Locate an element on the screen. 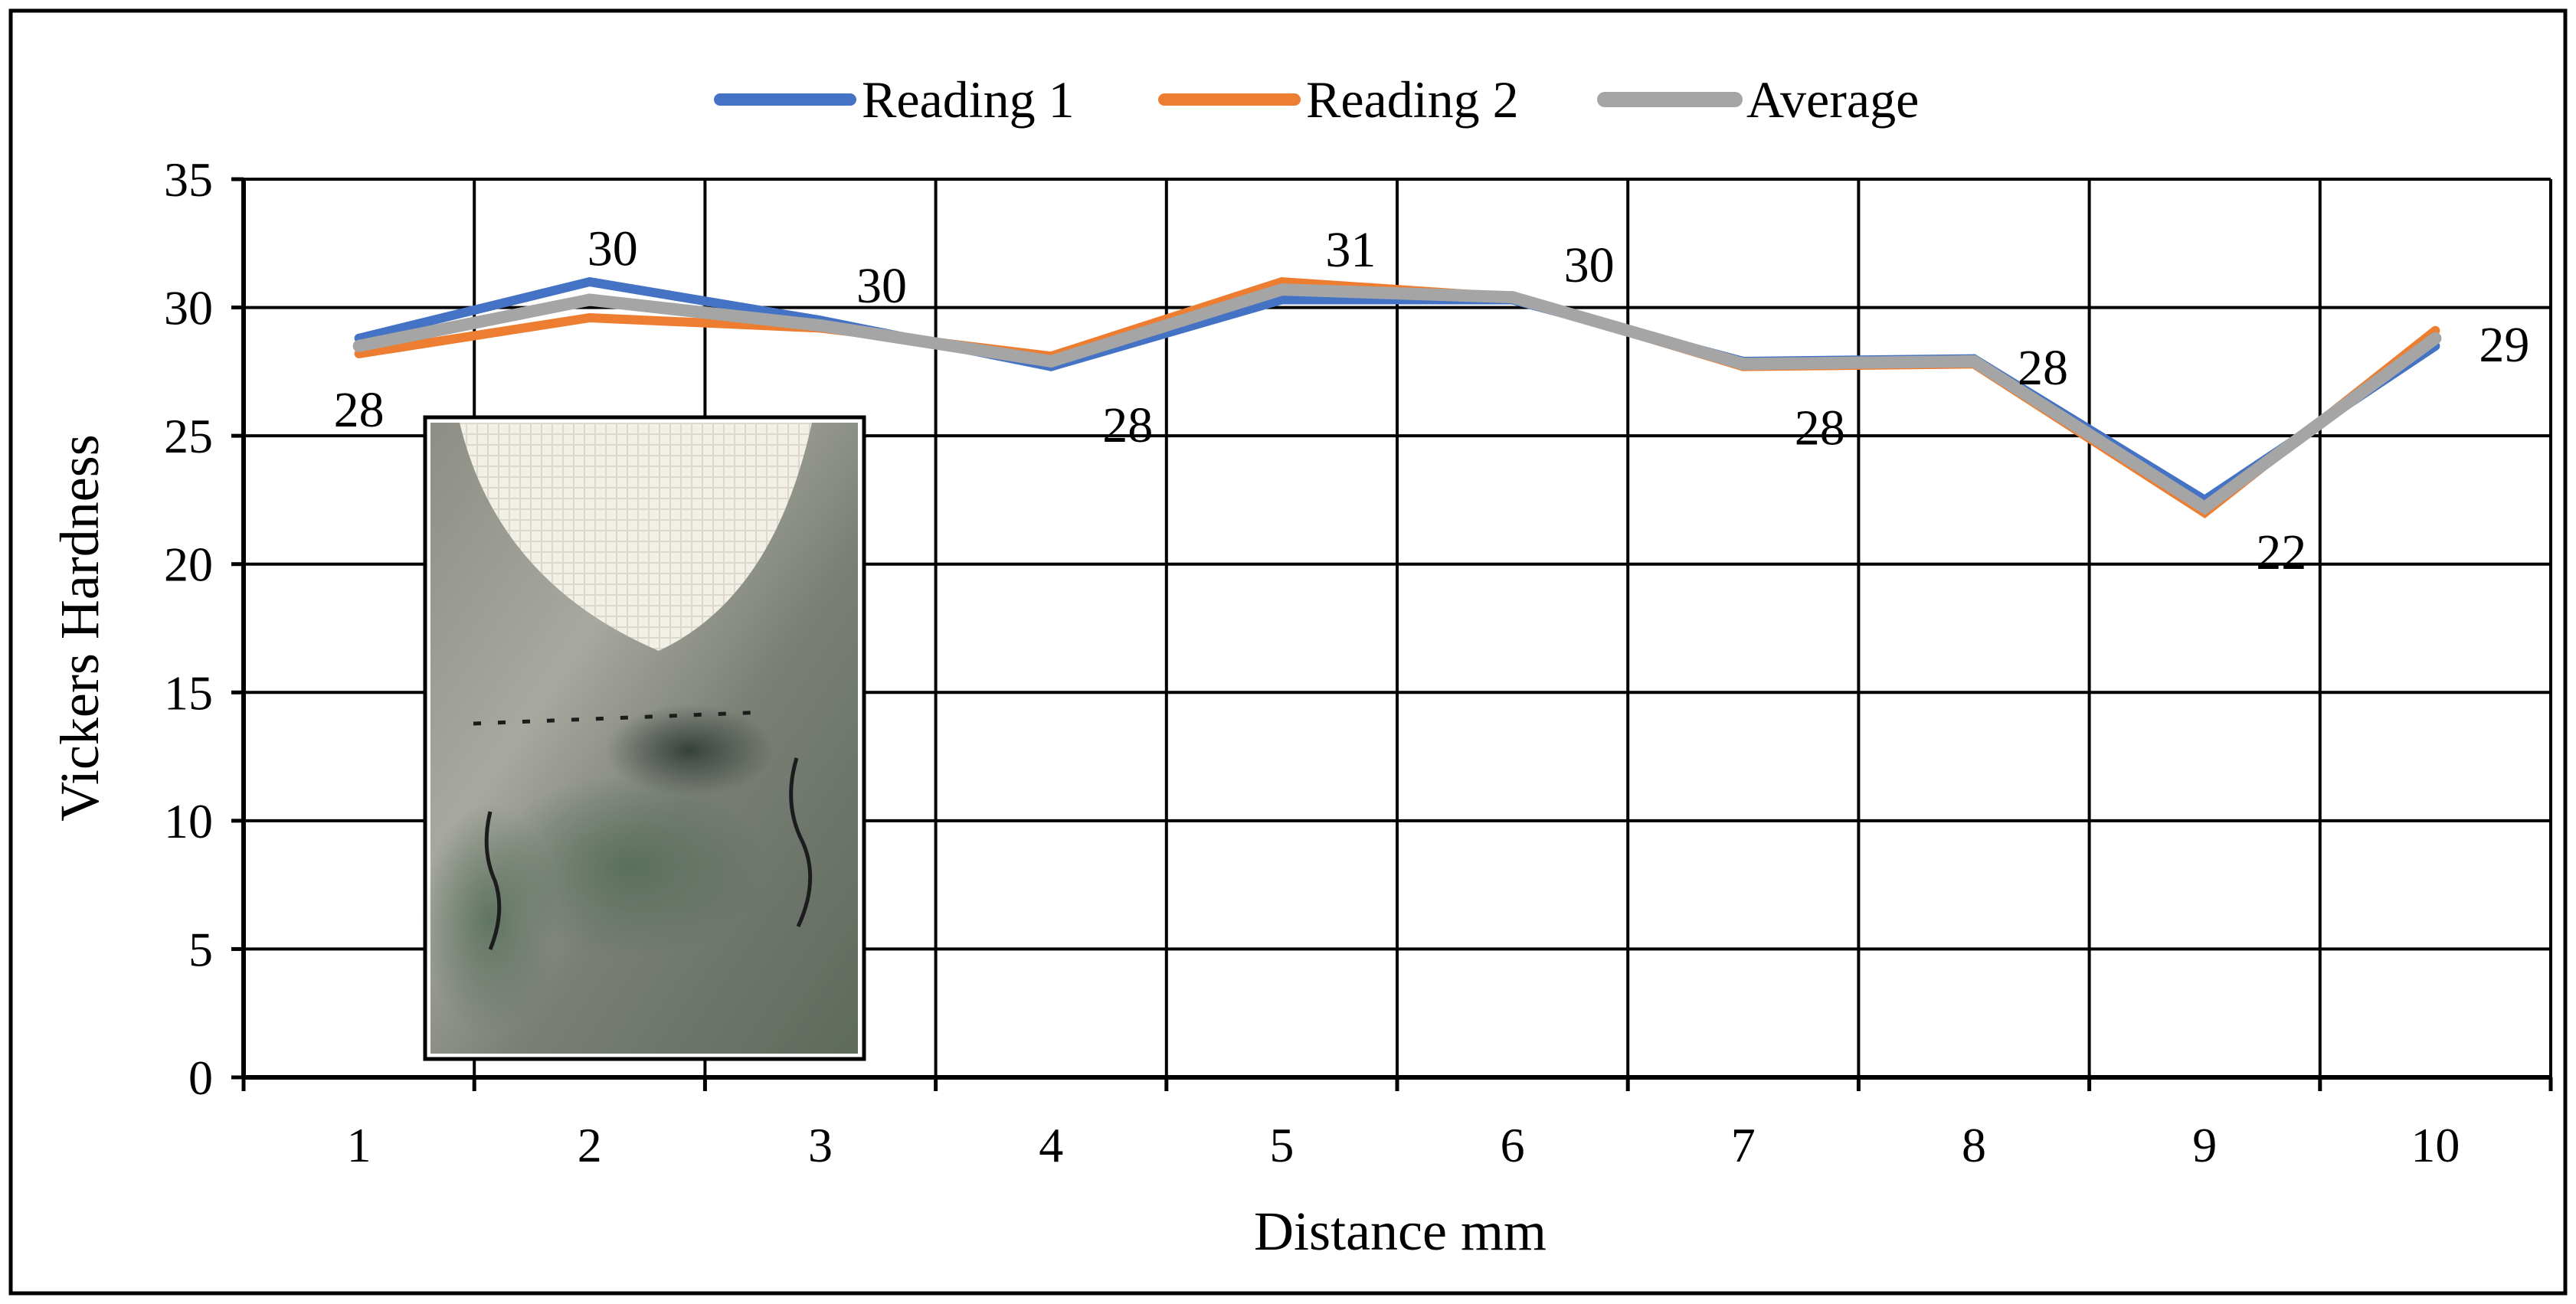 The image size is (2576, 1304). x-tick-label: 9 is located at coordinates (2204, 1145).